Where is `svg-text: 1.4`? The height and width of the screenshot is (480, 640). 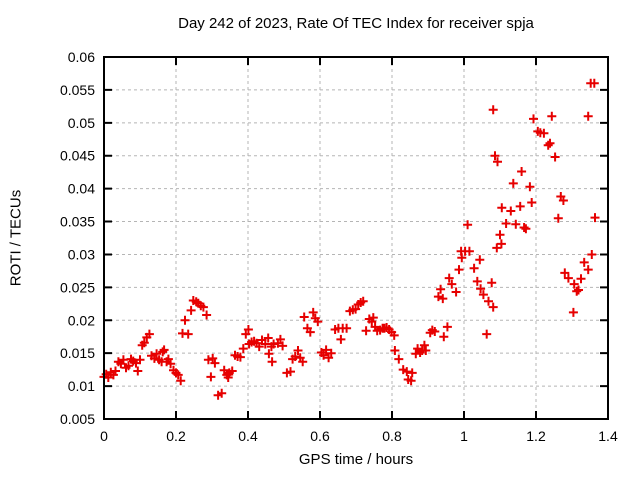
svg-text: 1.4 is located at coordinates (608, 436).